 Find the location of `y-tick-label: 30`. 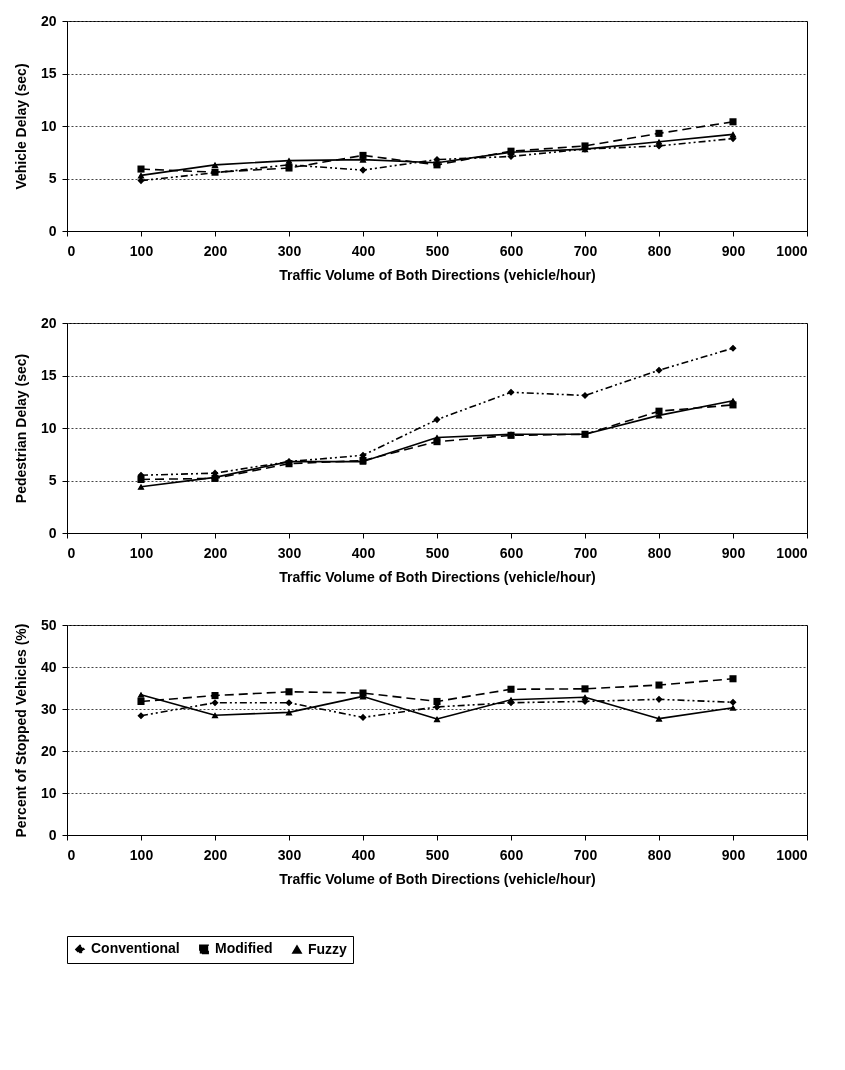

y-tick-label: 30 is located at coordinates (48, 708).